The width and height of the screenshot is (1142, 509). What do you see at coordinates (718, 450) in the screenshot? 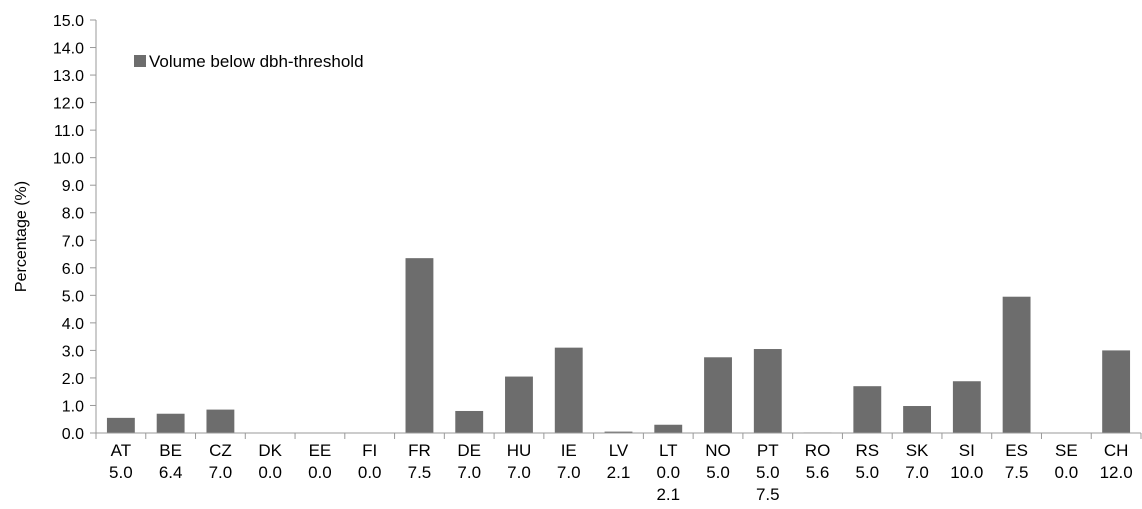
I see `x-category-label: NO` at bounding box center [718, 450].